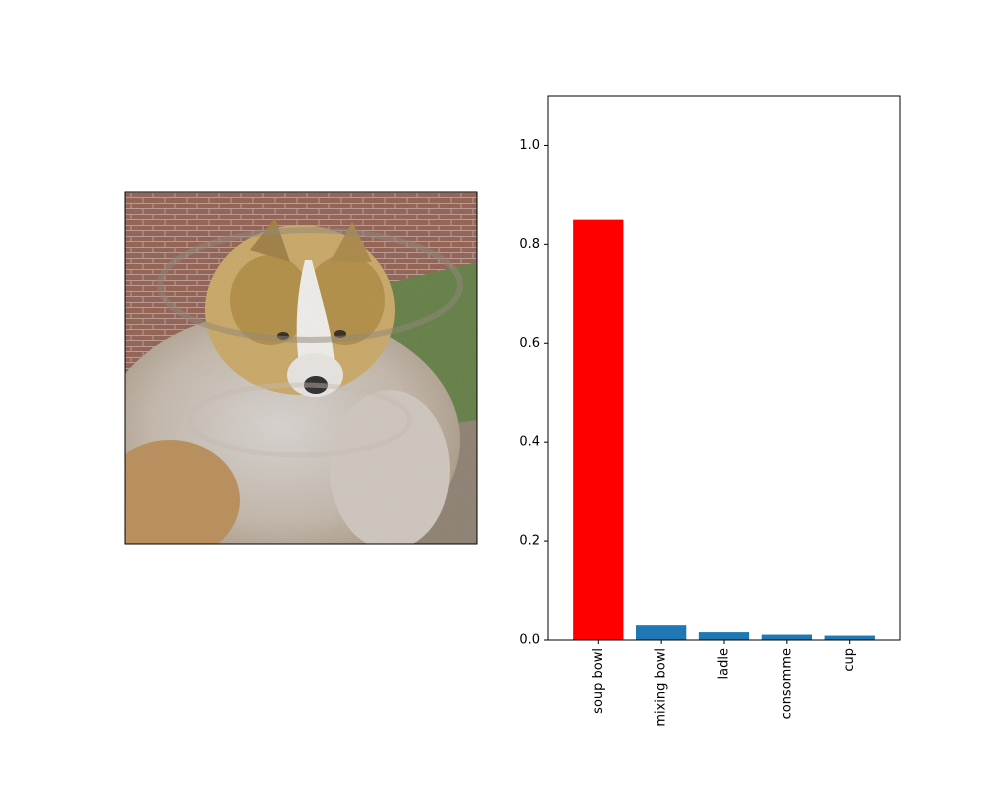 This screenshot has height=800, width=1000. I want to click on x-tick-label: ladle, so click(724, 663).